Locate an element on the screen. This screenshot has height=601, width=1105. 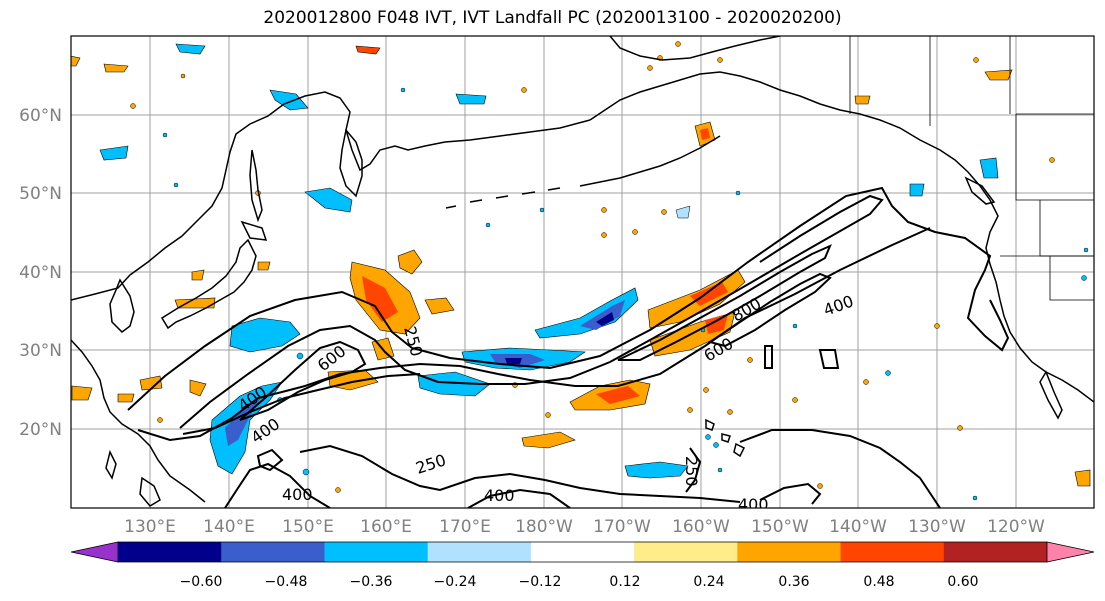
colorbar-extend-min is located at coordinates (94, 552).